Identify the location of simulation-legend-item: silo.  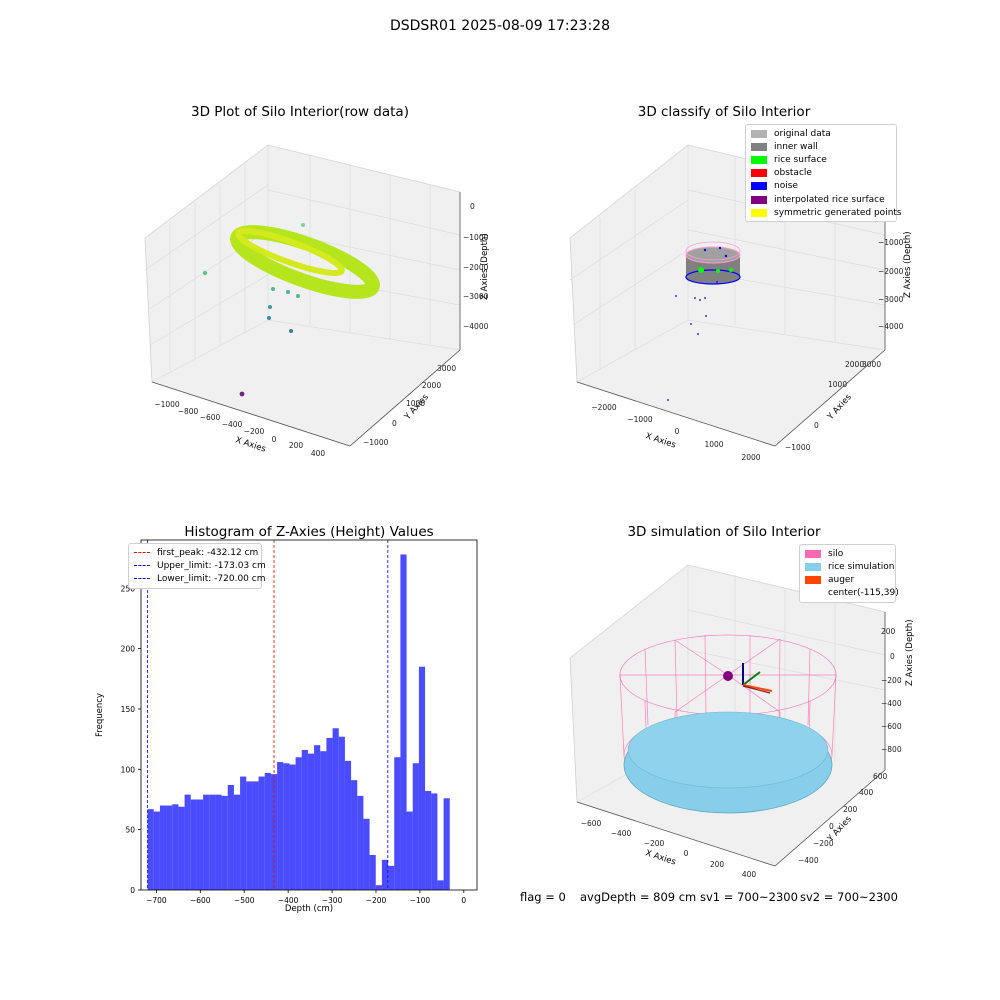
(847, 553).